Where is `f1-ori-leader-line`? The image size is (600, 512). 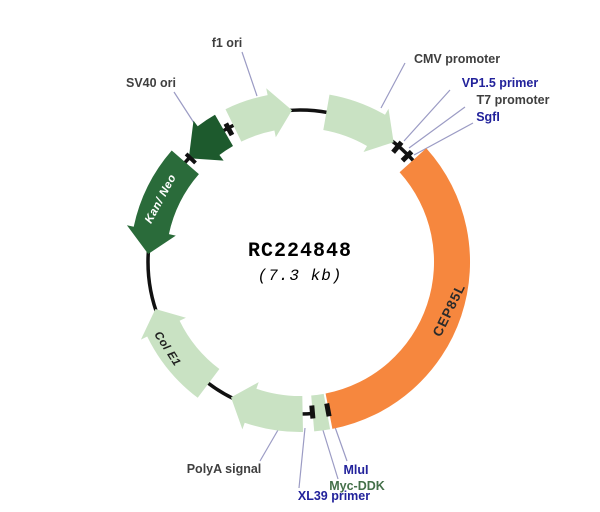
f1-ori-leader-line is located at coordinates (249, 74).